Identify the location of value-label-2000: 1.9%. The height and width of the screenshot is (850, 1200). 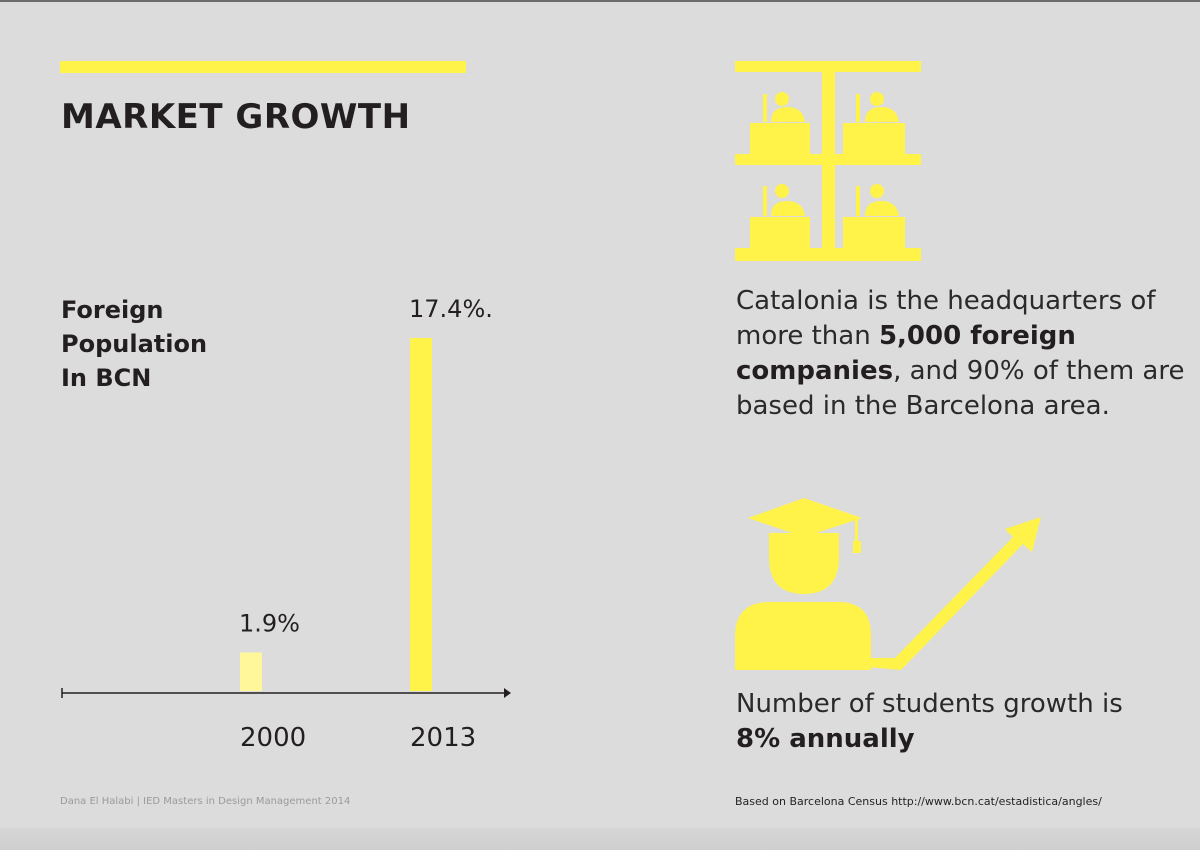
(269, 623).